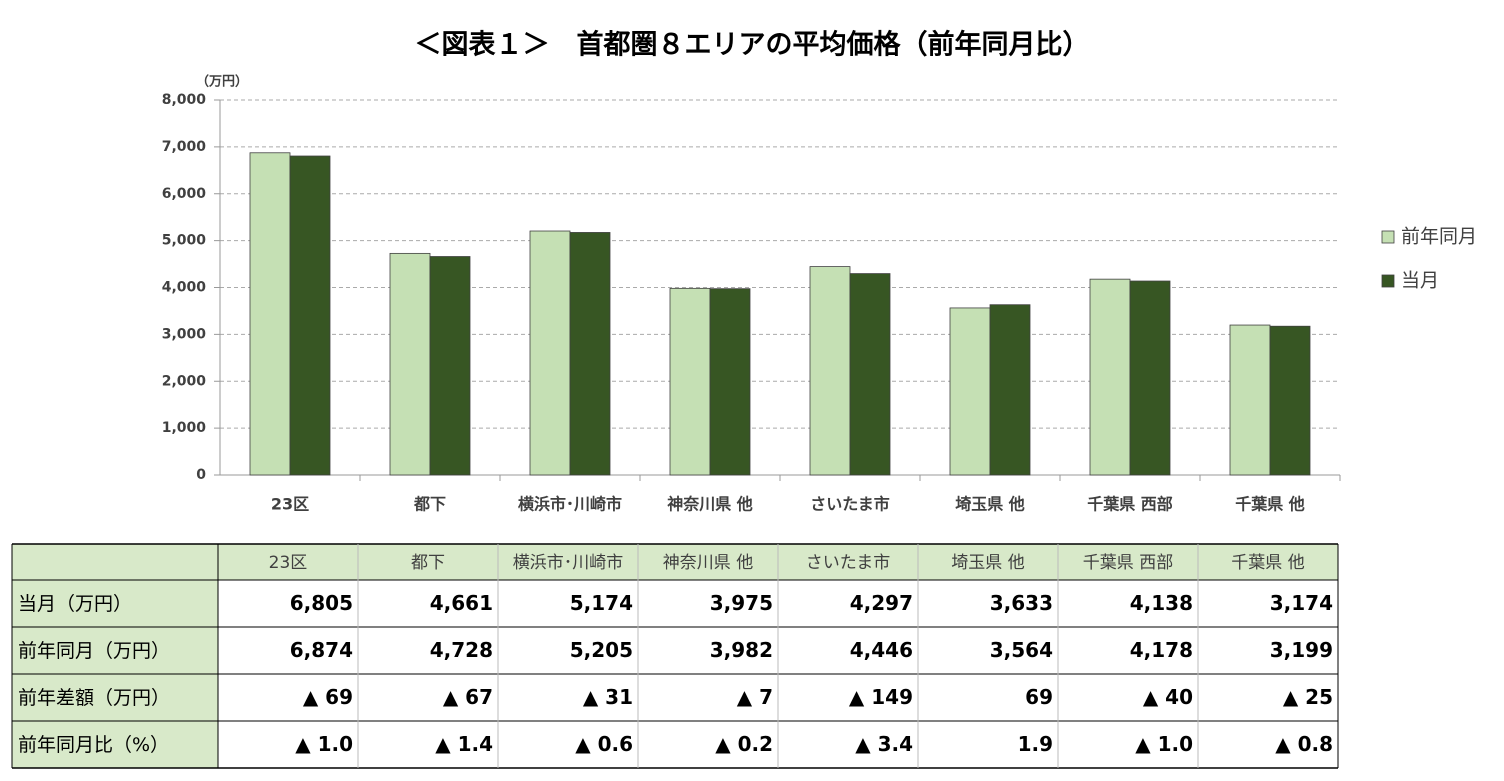 The image size is (1504, 781). Describe the element at coordinates (429, 504) in the screenshot. I see `x-tick-label: 都下` at that location.